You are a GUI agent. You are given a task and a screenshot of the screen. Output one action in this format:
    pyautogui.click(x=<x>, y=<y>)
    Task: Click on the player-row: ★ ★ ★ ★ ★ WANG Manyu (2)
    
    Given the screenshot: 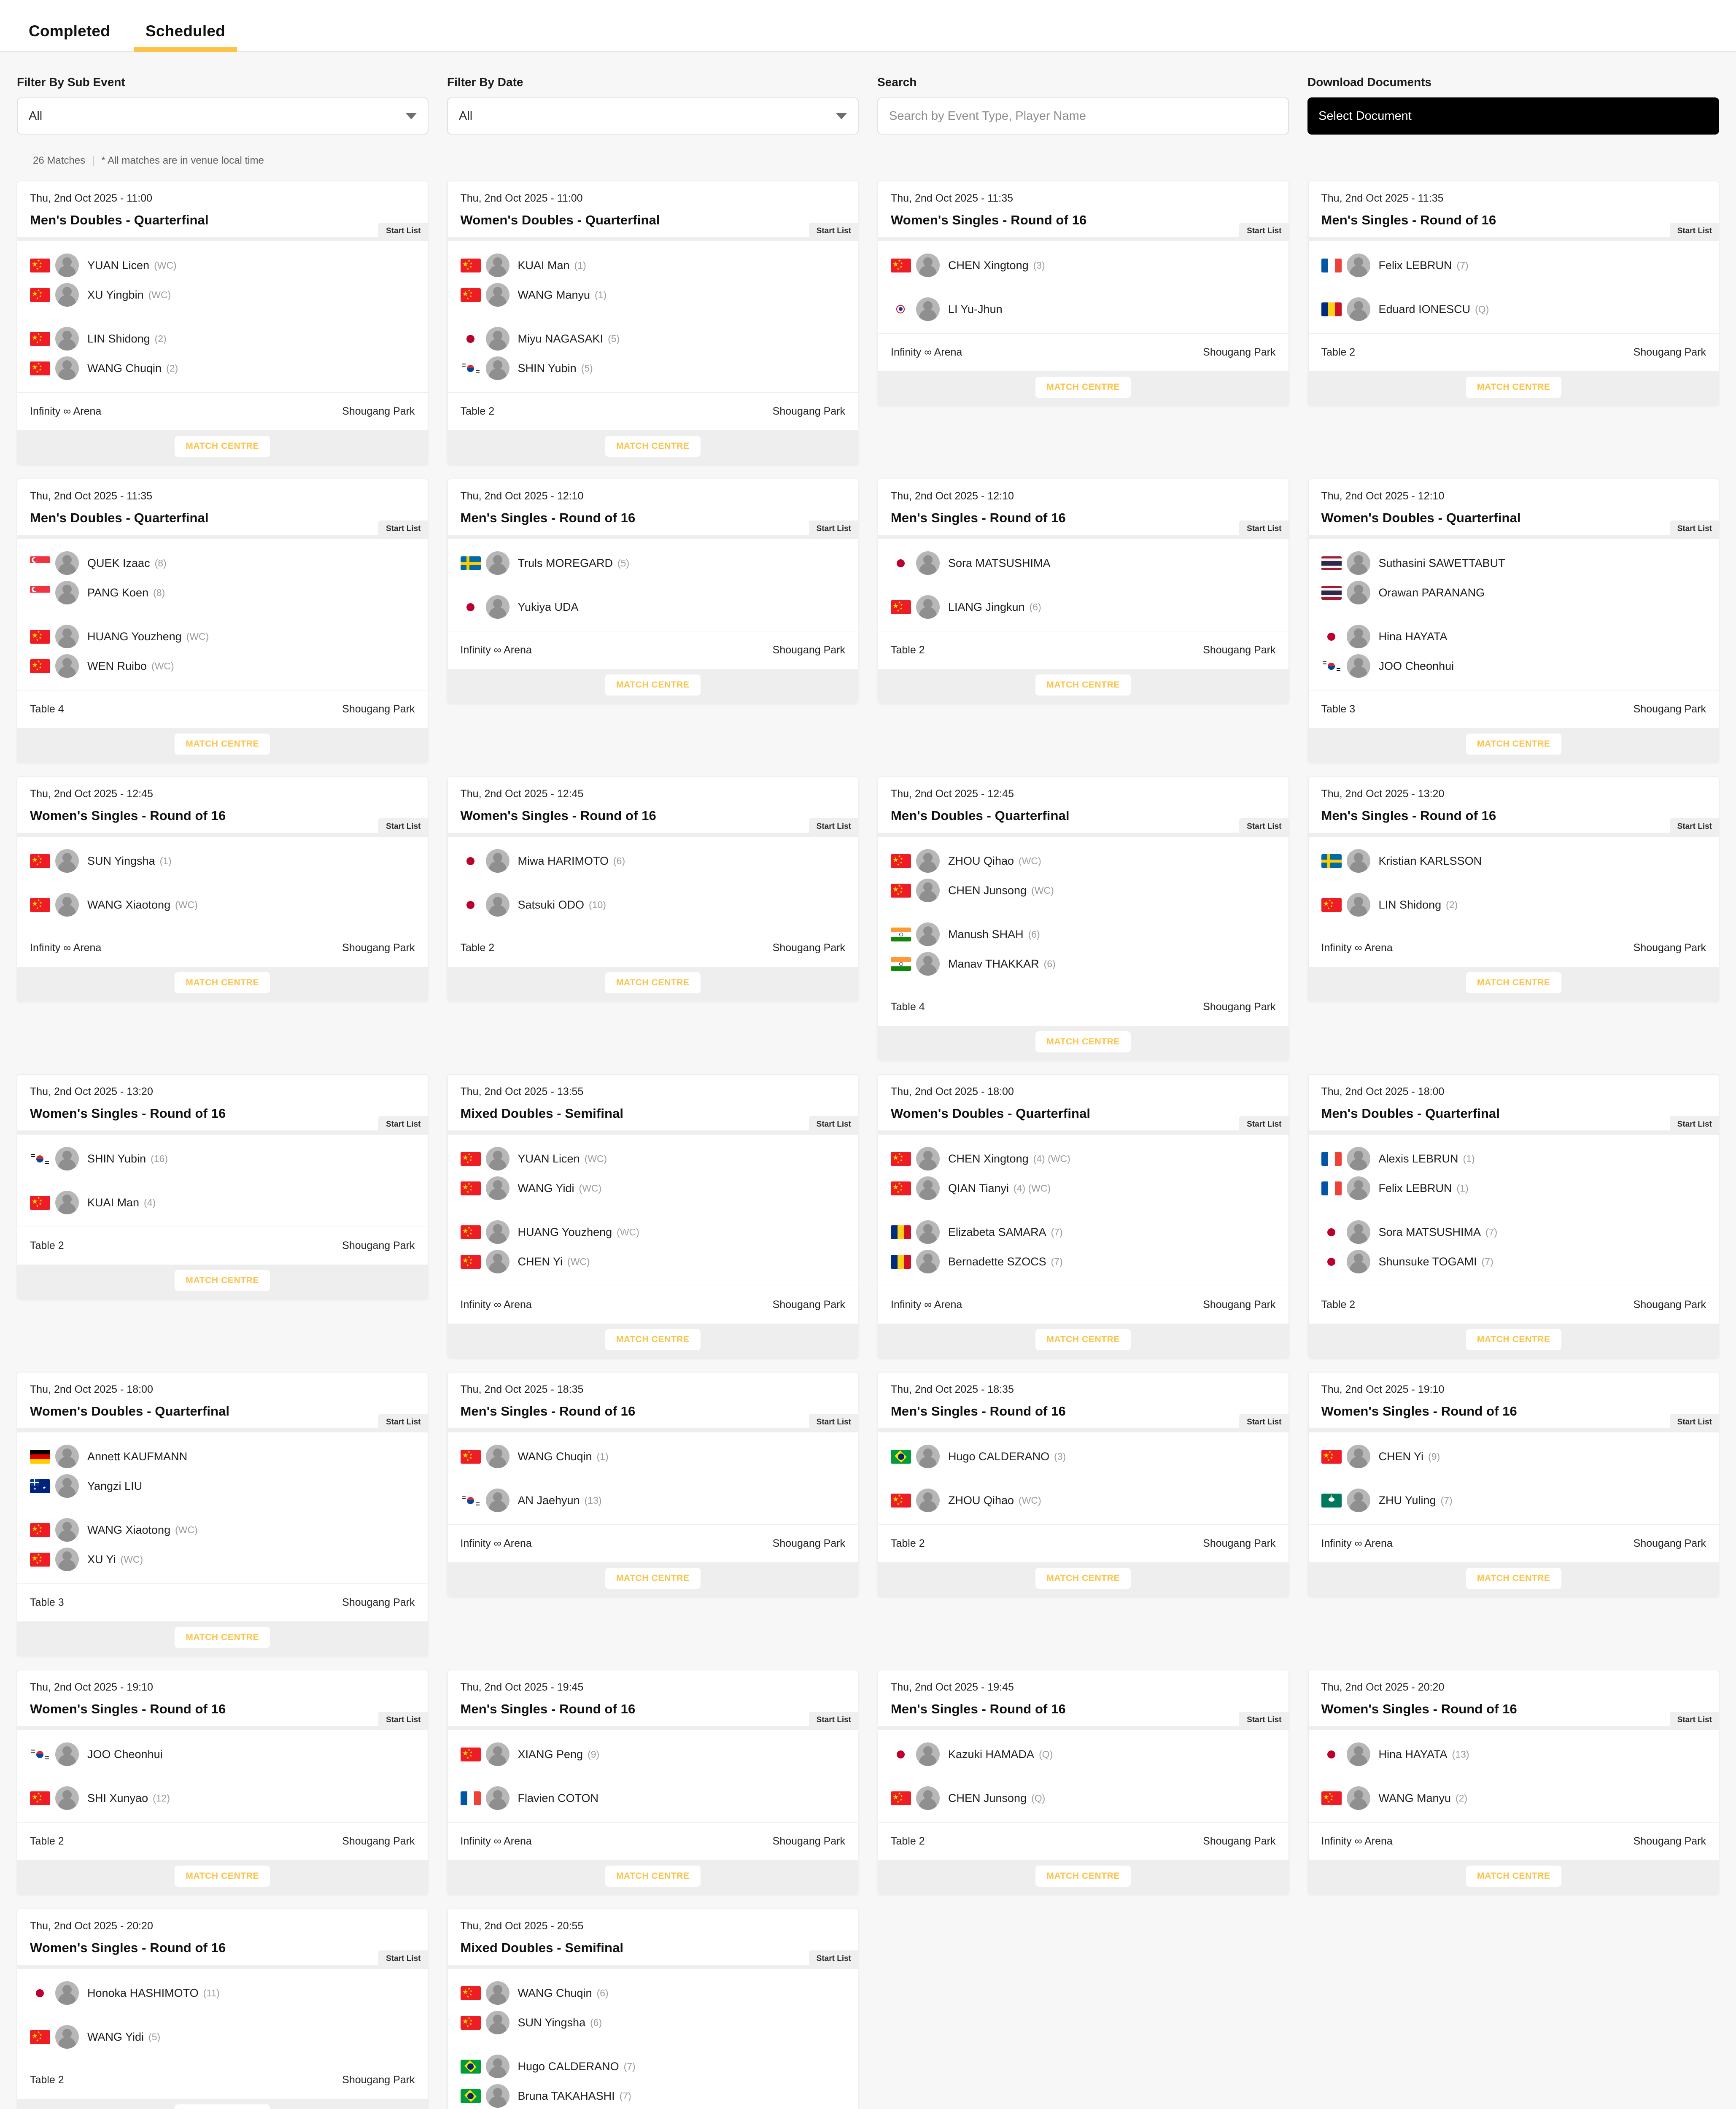 What is the action you would take?
    pyautogui.click(x=1514, y=1798)
    